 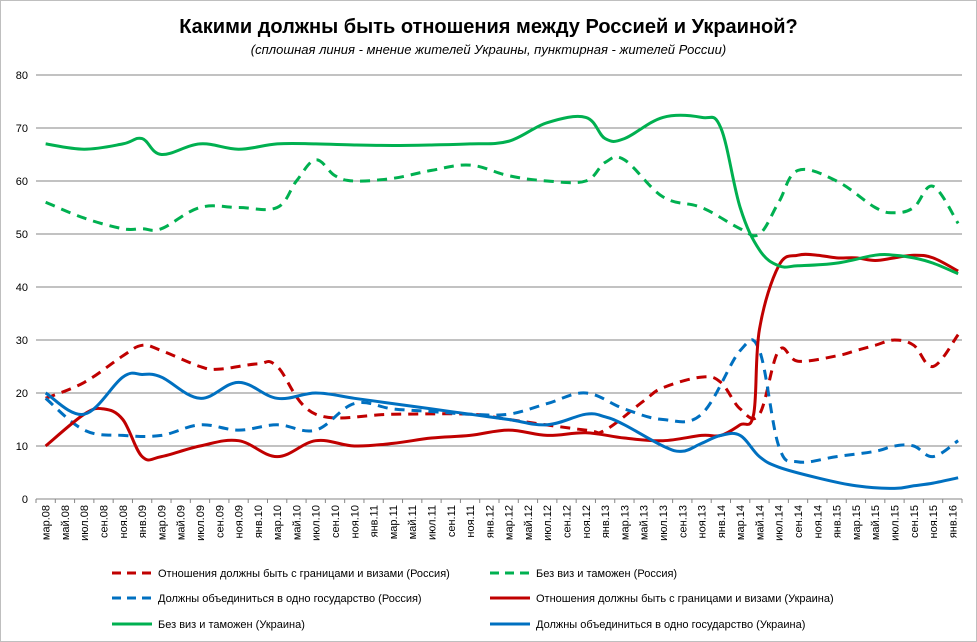 I want to click on x-tick-label: мар.08, so click(x=47, y=522).